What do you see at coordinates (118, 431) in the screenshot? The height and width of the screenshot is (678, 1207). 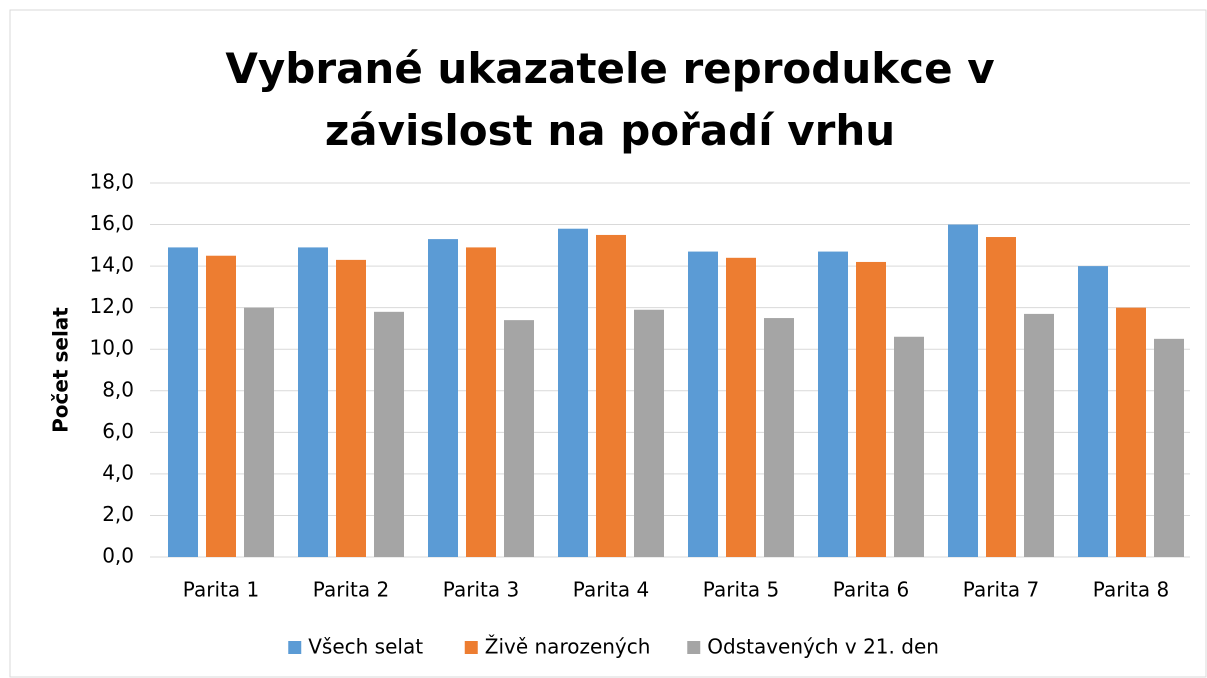 I see `y-tick-label: 6,0` at bounding box center [118, 431].